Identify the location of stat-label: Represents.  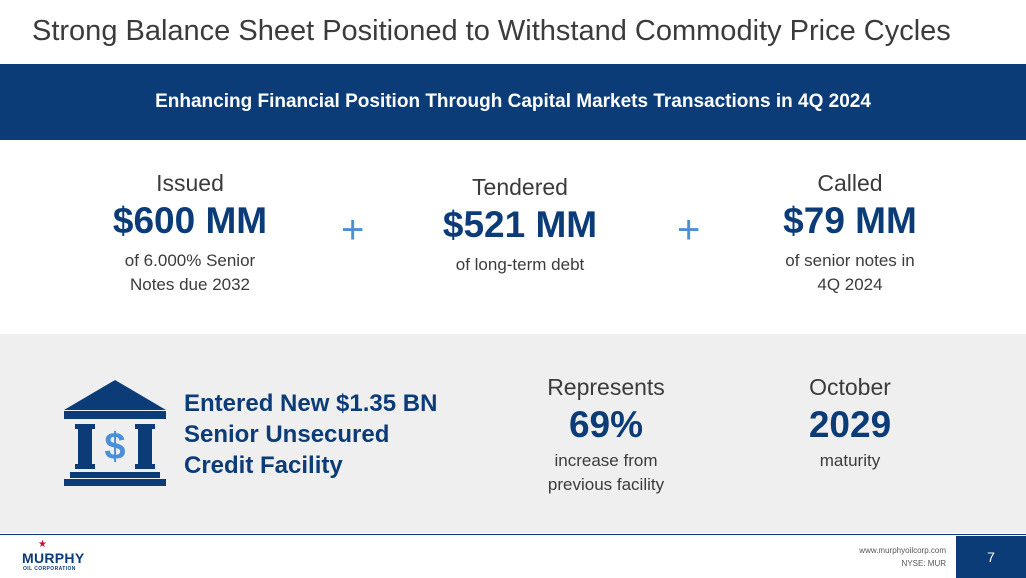
(606, 387).